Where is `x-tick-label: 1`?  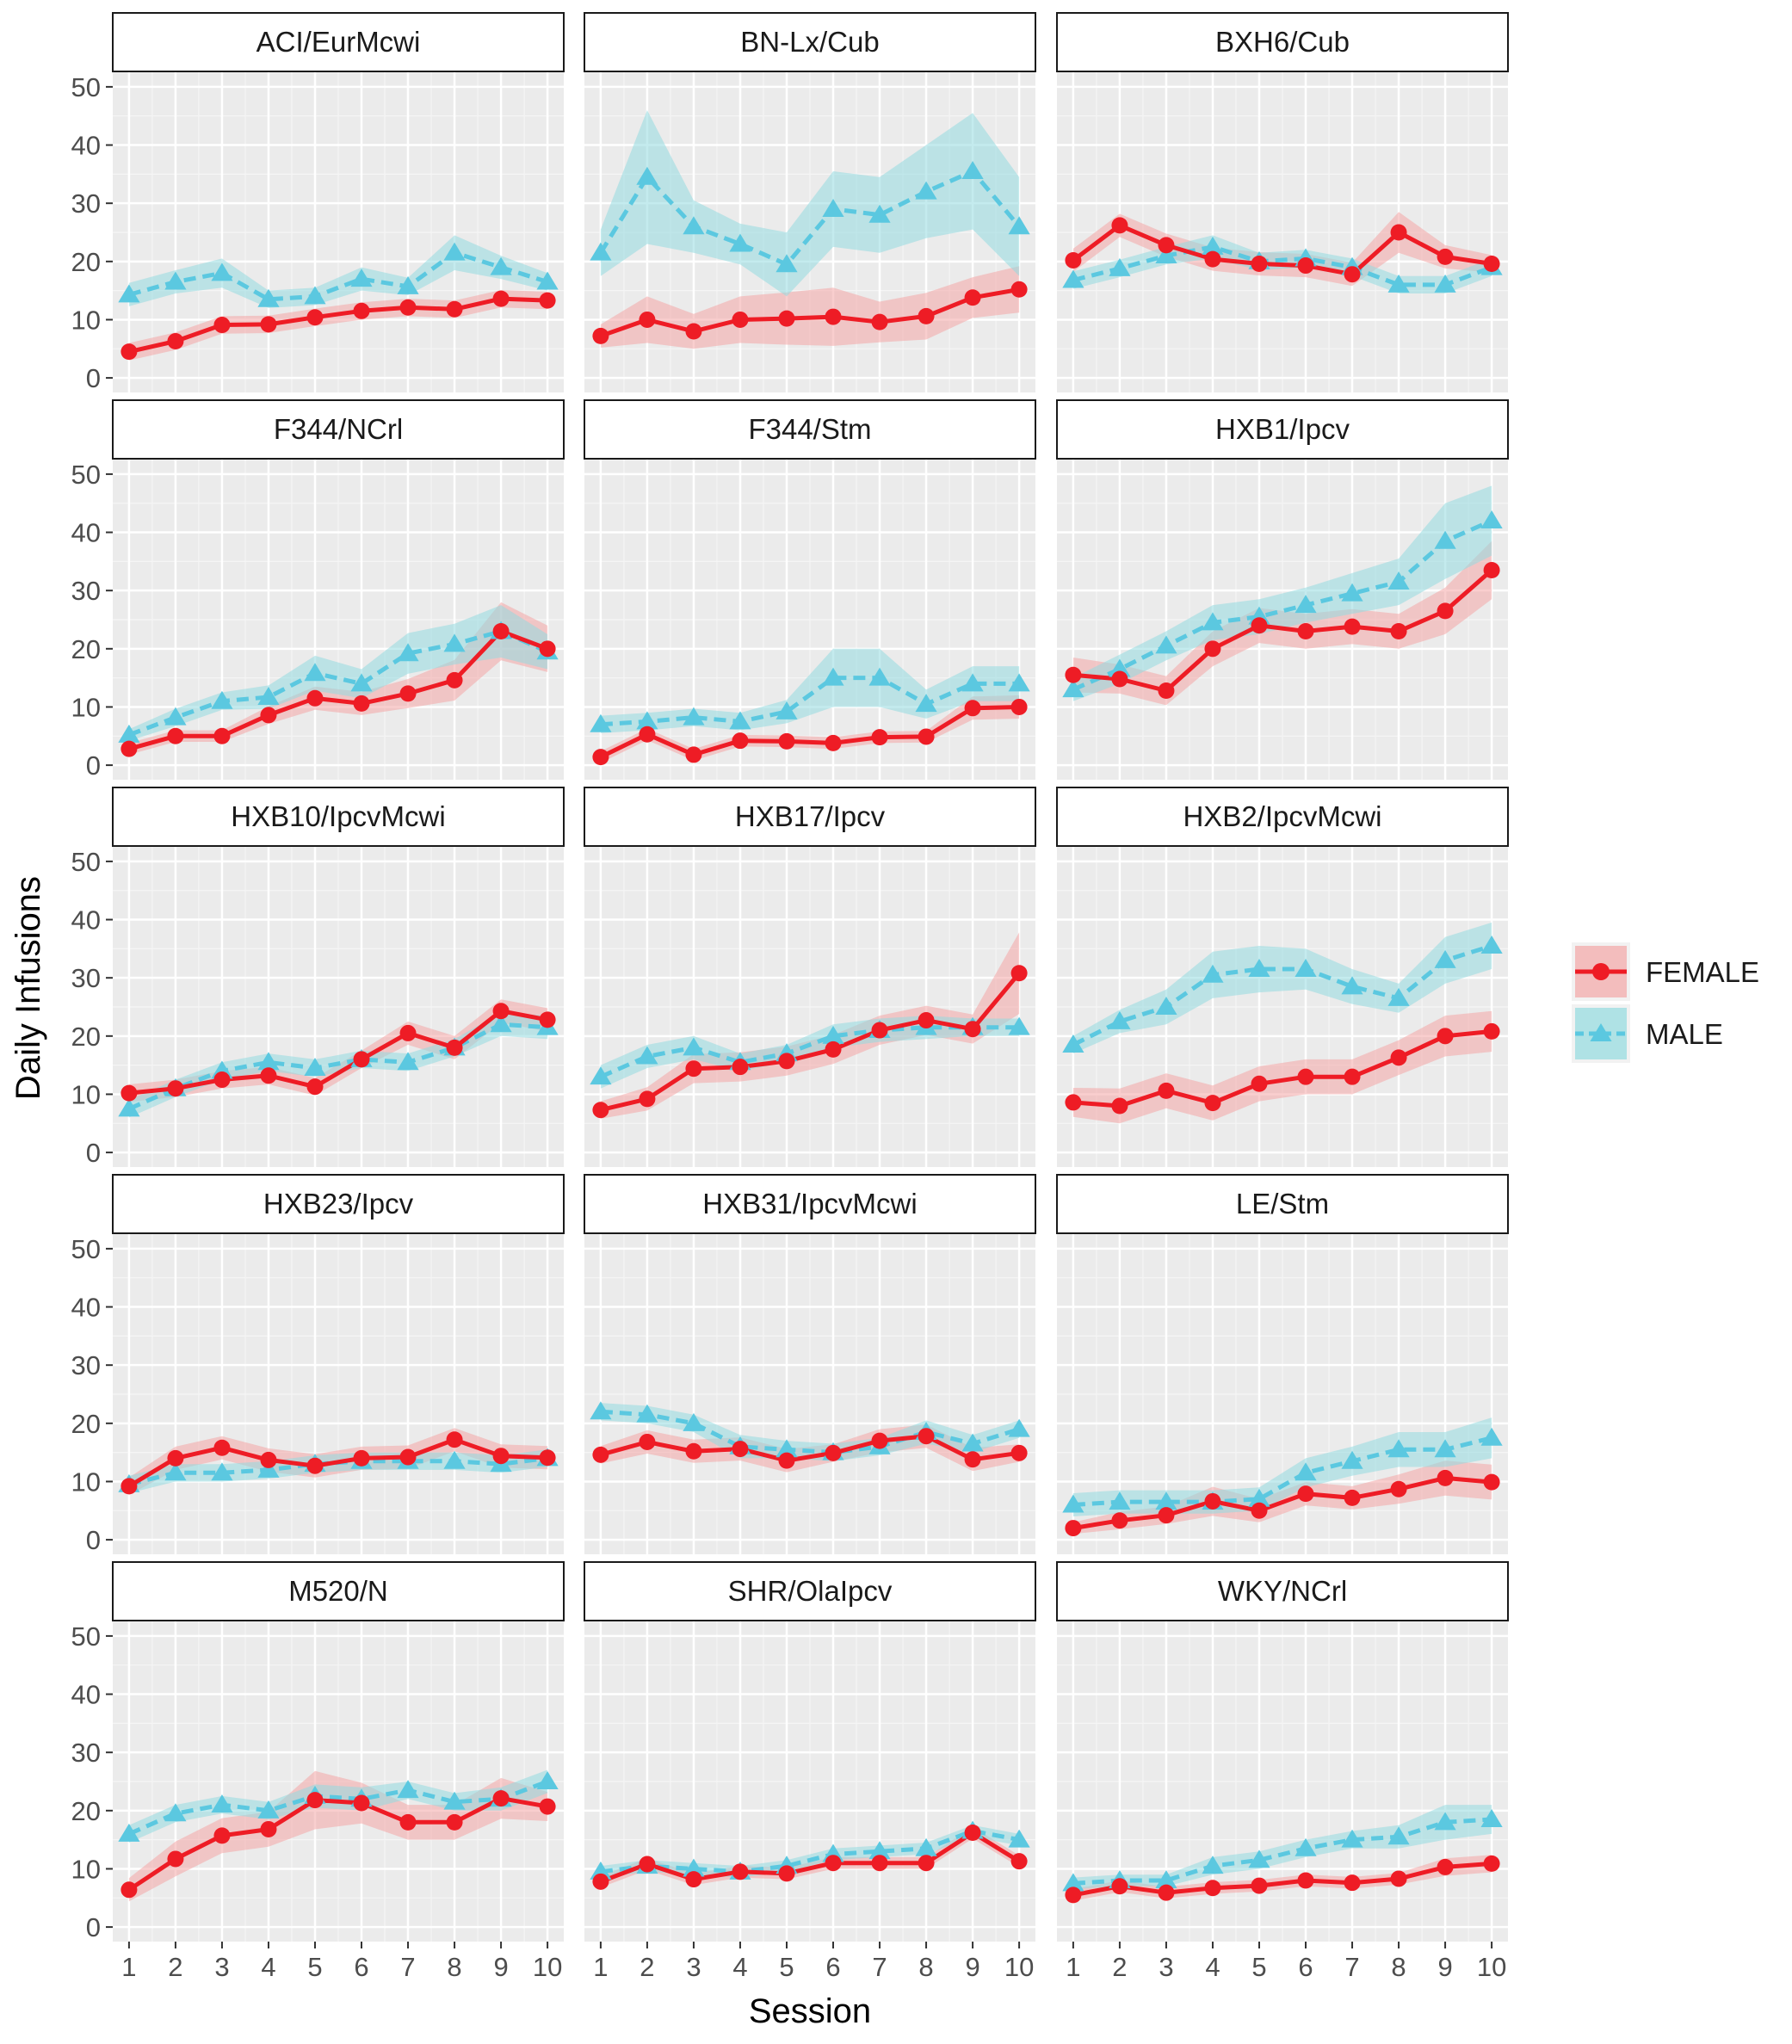 x-tick-label: 1 is located at coordinates (600, 1967).